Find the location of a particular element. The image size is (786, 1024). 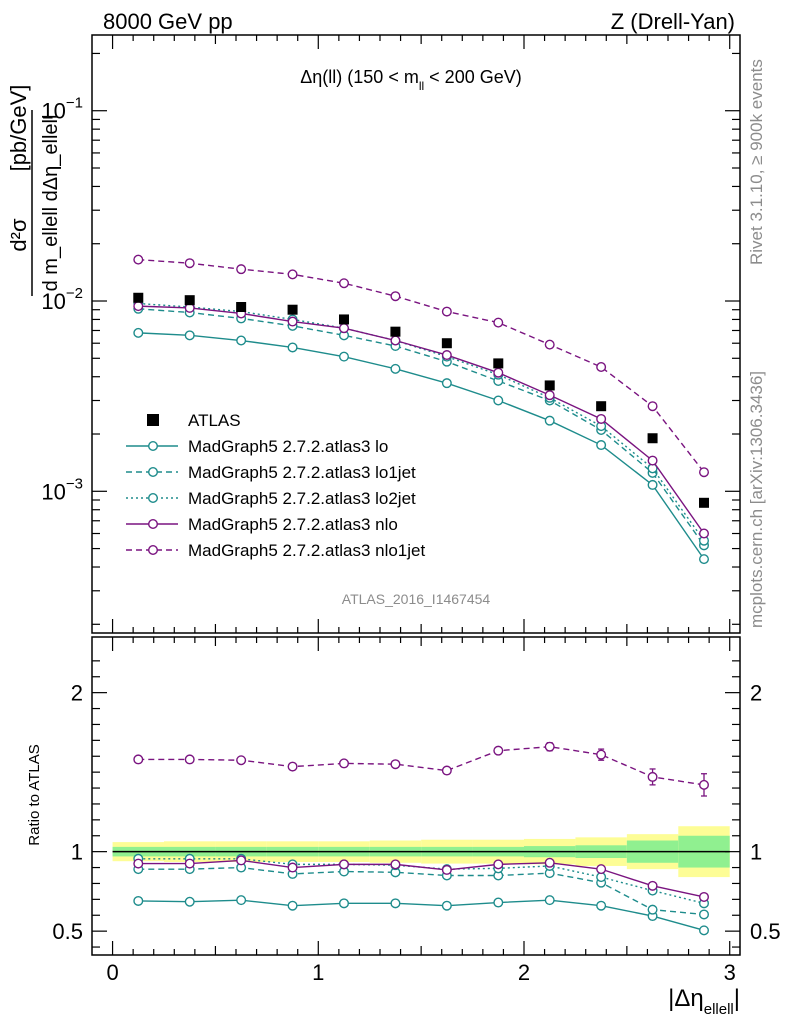

analysis-id: ATLAS_2016_I1467454 is located at coordinates (416, 599).